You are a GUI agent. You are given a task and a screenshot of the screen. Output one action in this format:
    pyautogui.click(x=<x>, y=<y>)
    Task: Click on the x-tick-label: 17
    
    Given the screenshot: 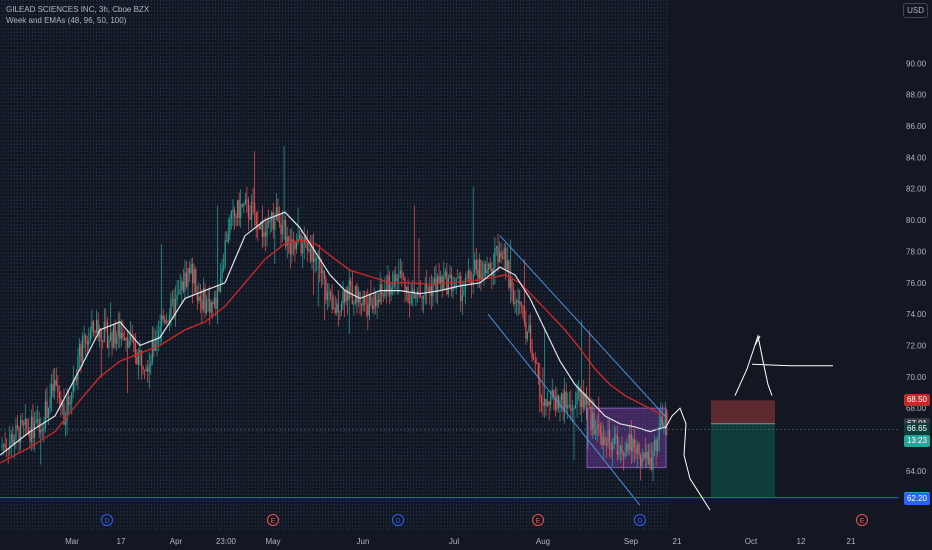 What is the action you would take?
    pyautogui.click(x=121, y=541)
    